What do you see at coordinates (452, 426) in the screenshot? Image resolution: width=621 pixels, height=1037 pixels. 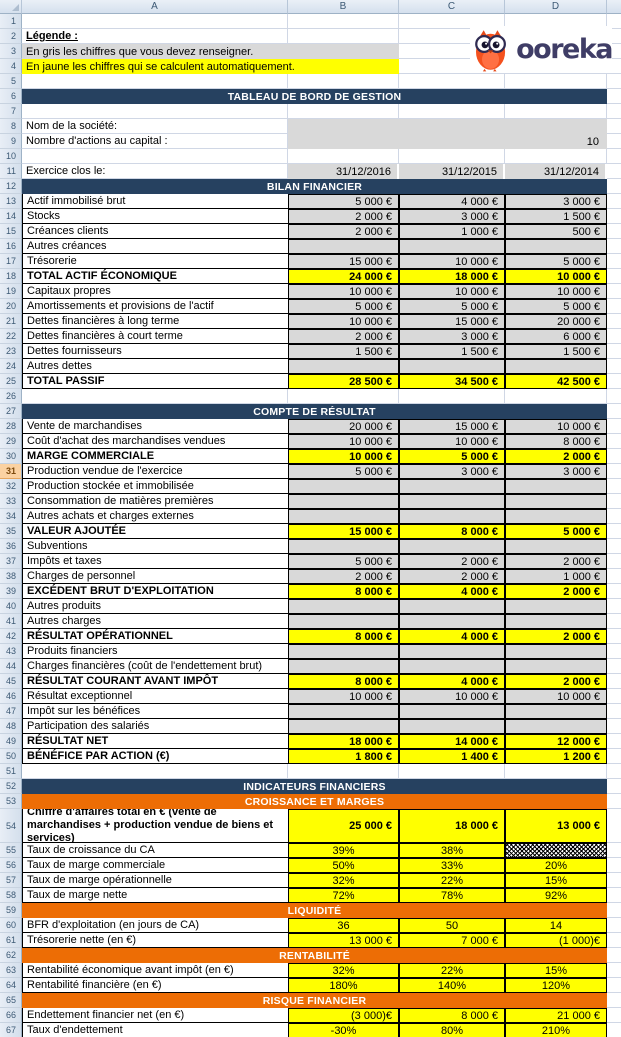 I see `cell-C28: 15 000 €` at bounding box center [452, 426].